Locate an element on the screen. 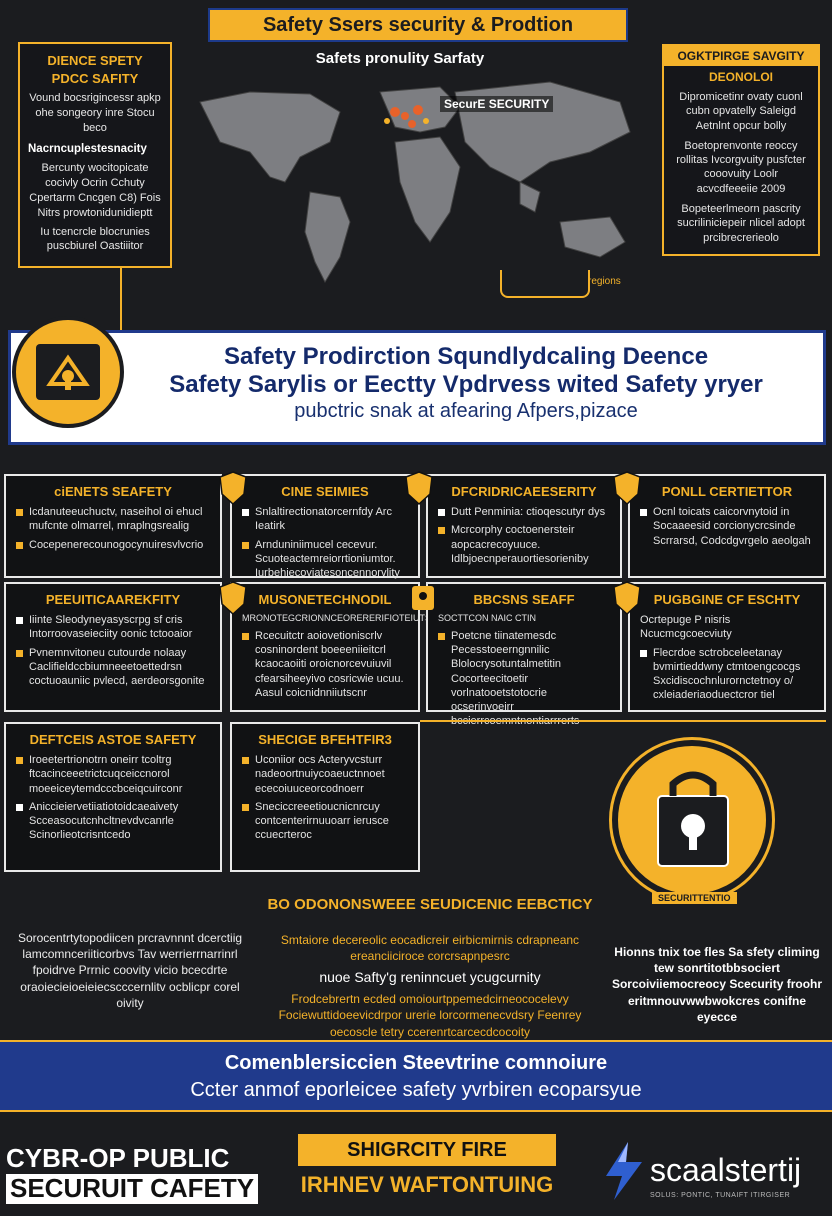 The image size is (832, 1216). card-title: SHECIGE BFEHTFIR3 is located at coordinates (325, 739).